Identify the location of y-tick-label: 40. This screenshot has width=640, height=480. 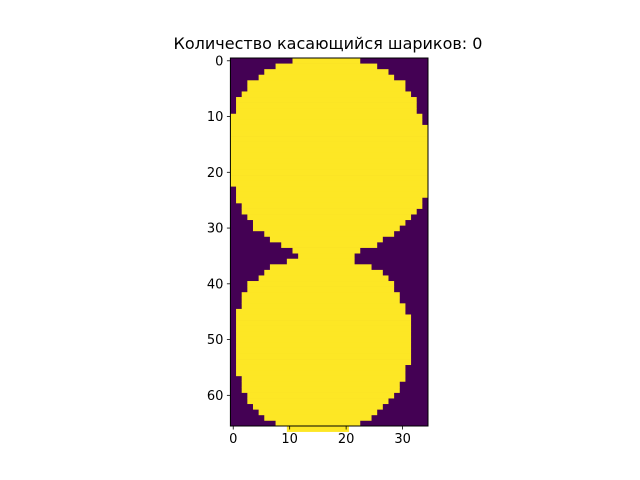
(215, 284).